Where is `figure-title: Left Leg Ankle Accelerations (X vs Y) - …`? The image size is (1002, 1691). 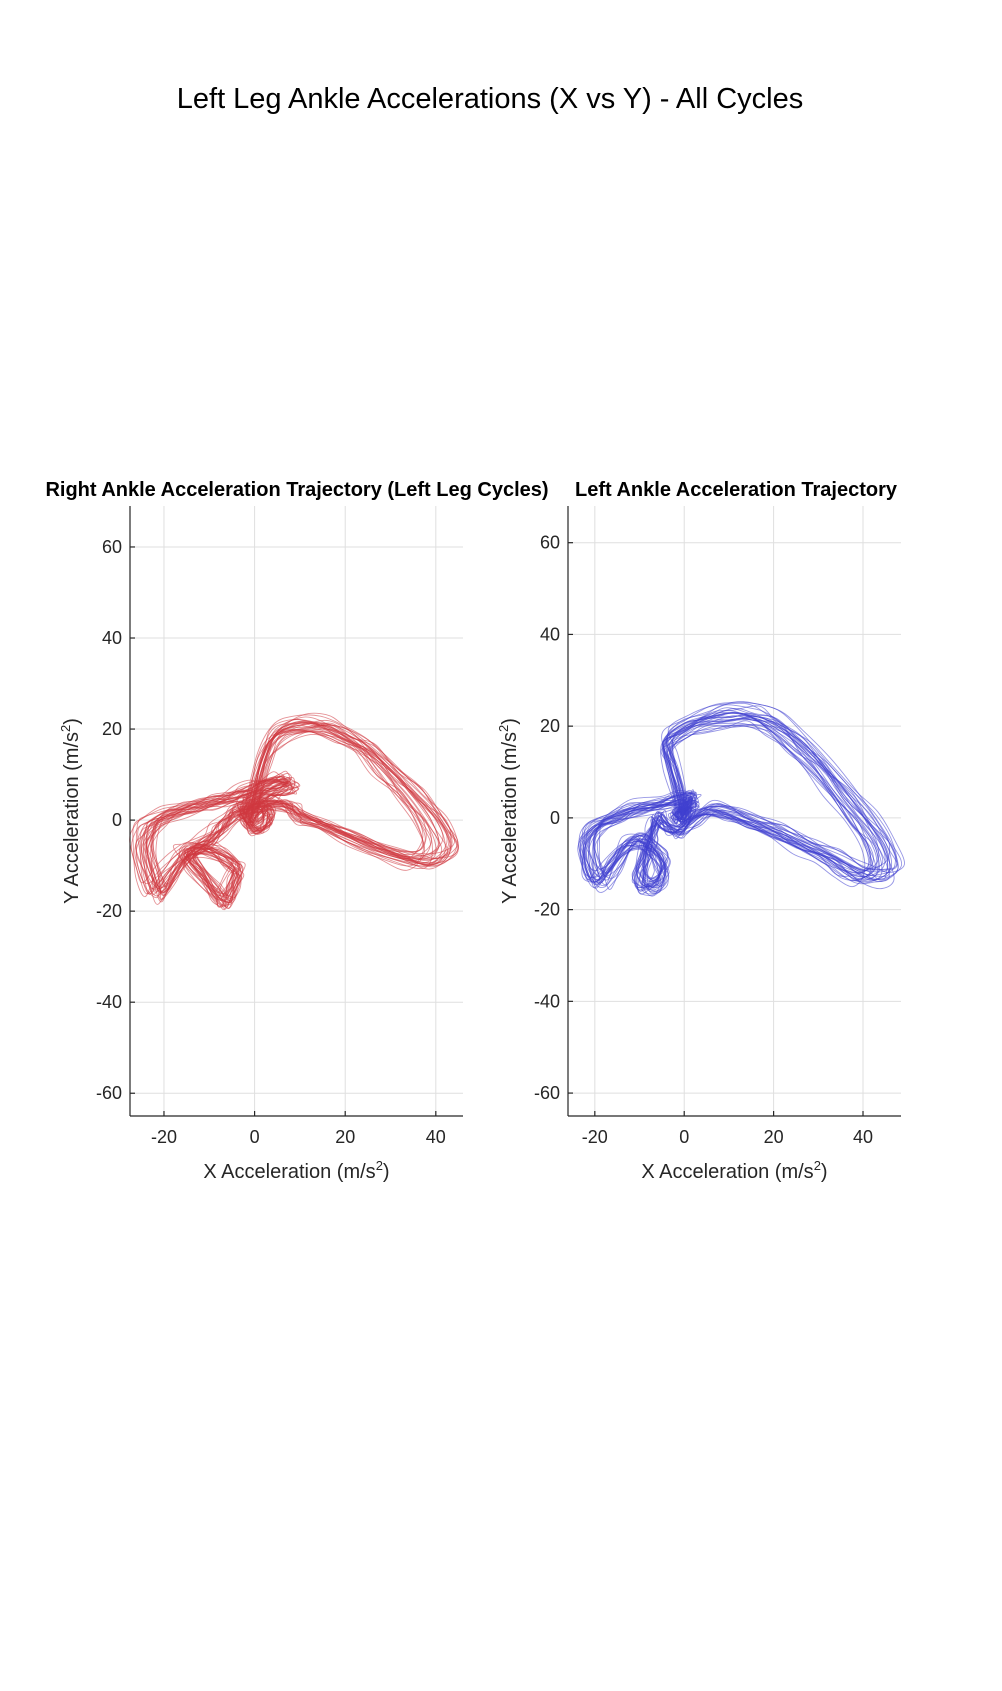
figure-title: Left Leg Ankle Accelerations (X vs Y) - … is located at coordinates (490, 99).